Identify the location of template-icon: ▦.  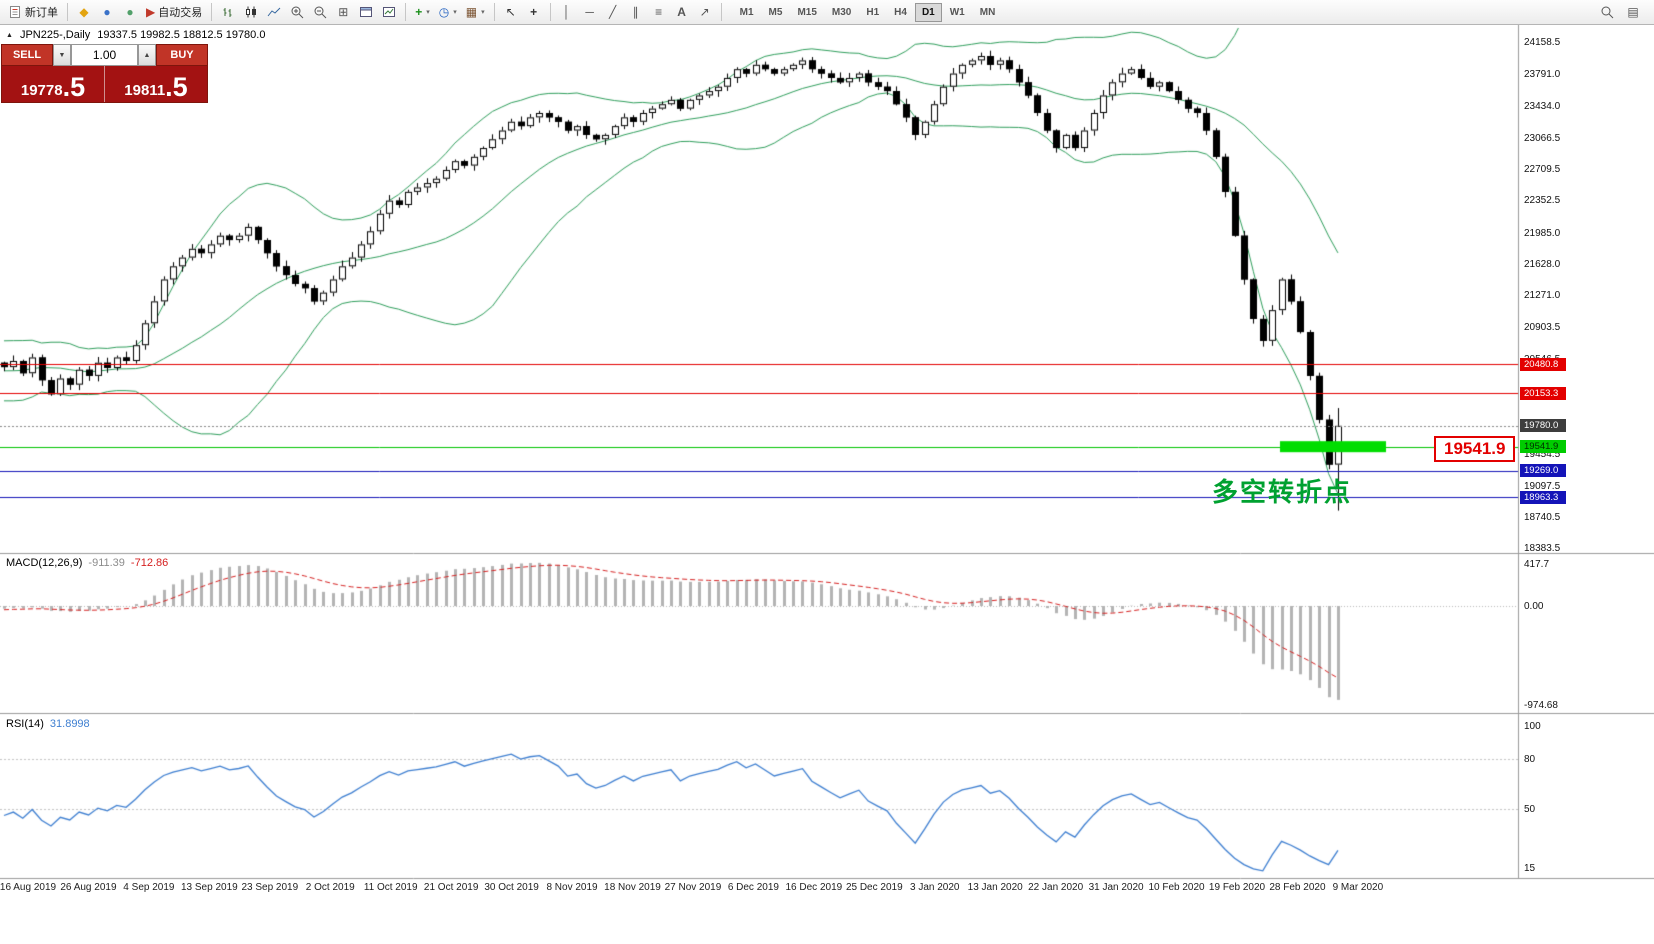
(471, 12).